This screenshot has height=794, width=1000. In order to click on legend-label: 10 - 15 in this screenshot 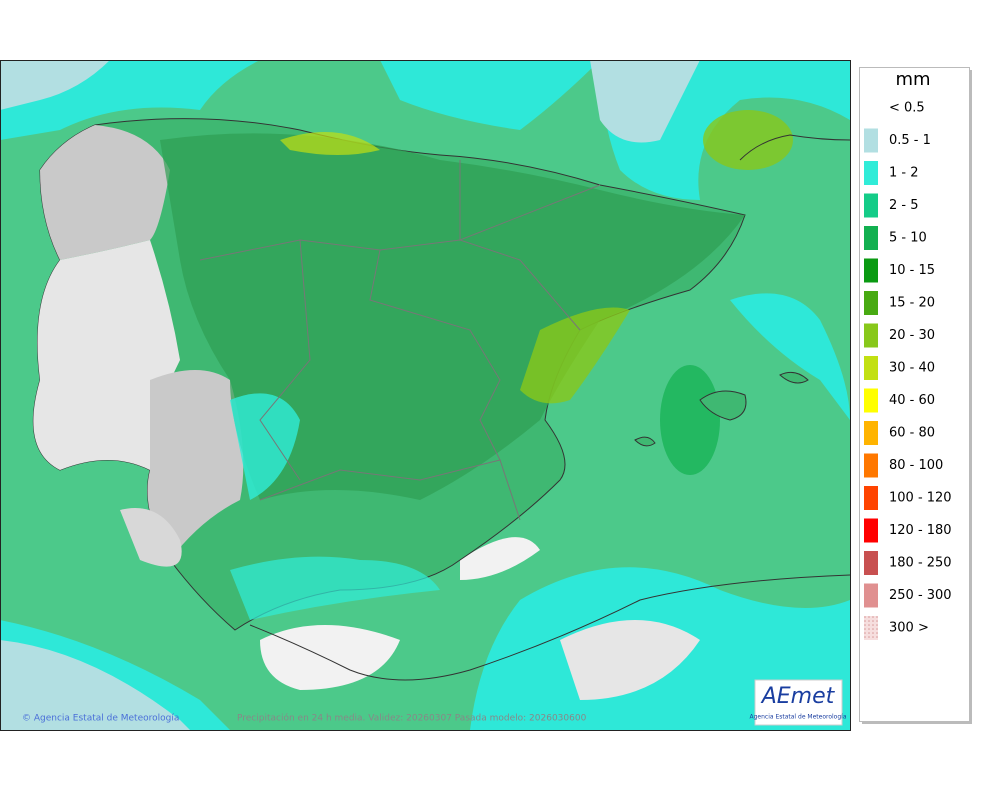, I will do `click(912, 270)`.